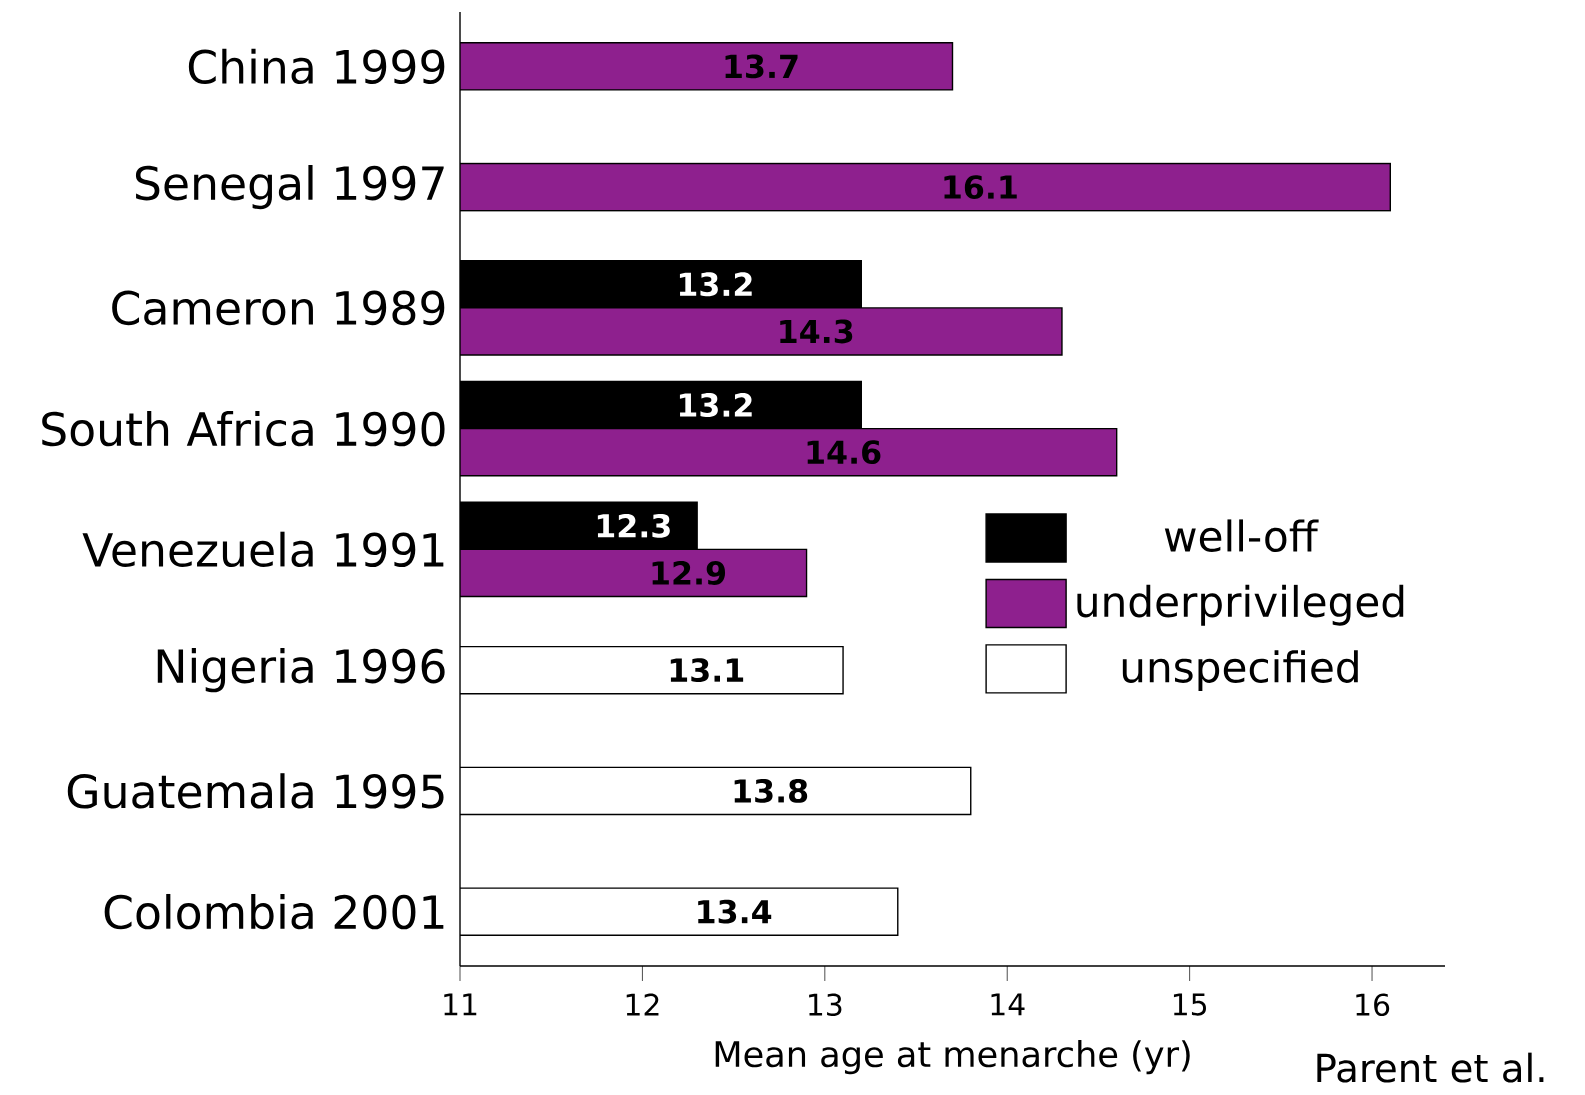 This screenshot has height=1095, width=1585. What do you see at coordinates (1240, 671) in the screenshot?
I see `legend-label: unspecified` at bounding box center [1240, 671].